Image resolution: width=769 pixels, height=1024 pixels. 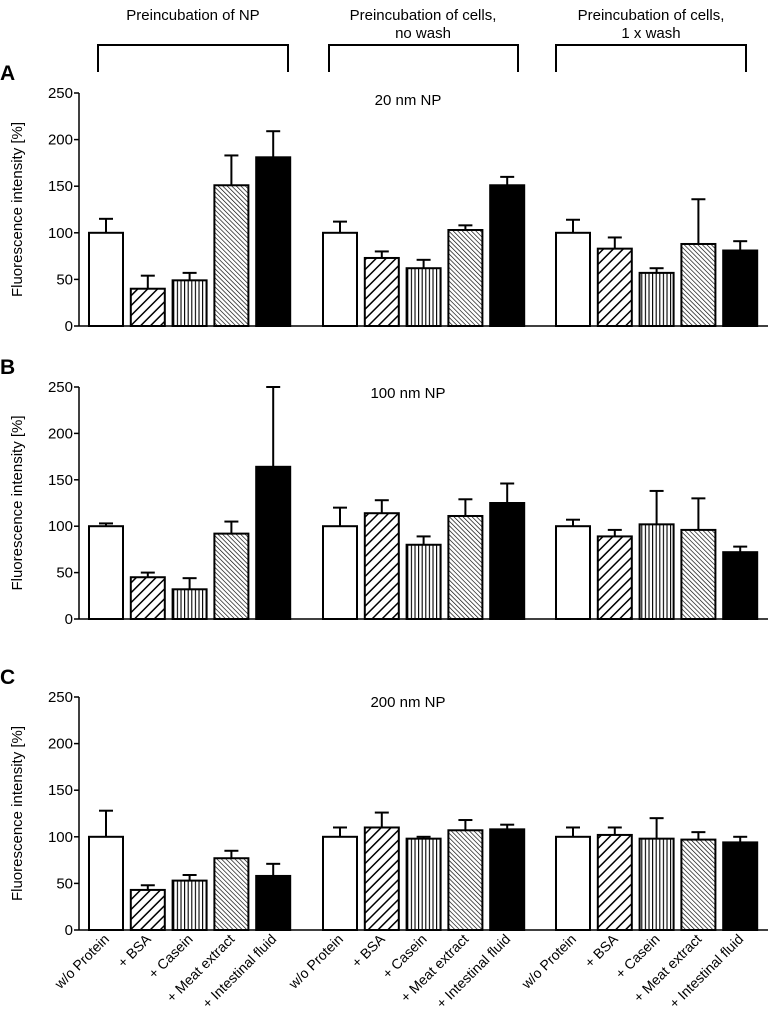 What do you see at coordinates (650, 33) in the screenshot?
I see `group-header-3-line-2: 1 x wash` at bounding box center [650, 33].